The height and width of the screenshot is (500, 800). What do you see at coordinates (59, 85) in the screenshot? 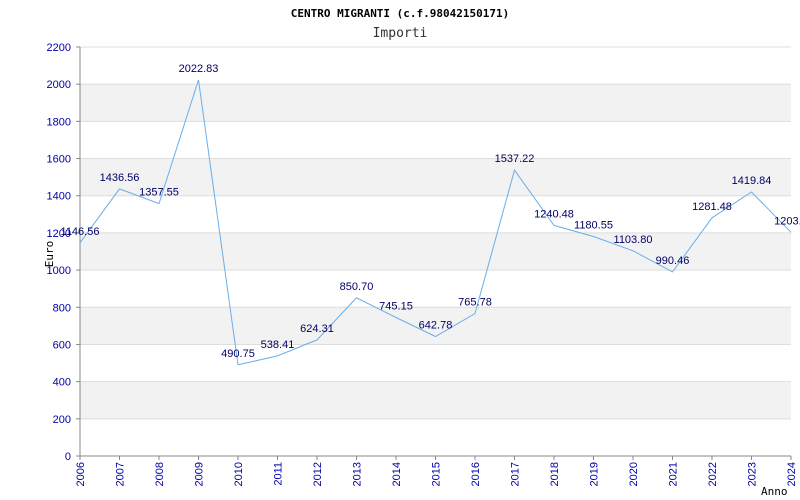
I see `y-tick-label: 2000` at bounding box center [59, 85].